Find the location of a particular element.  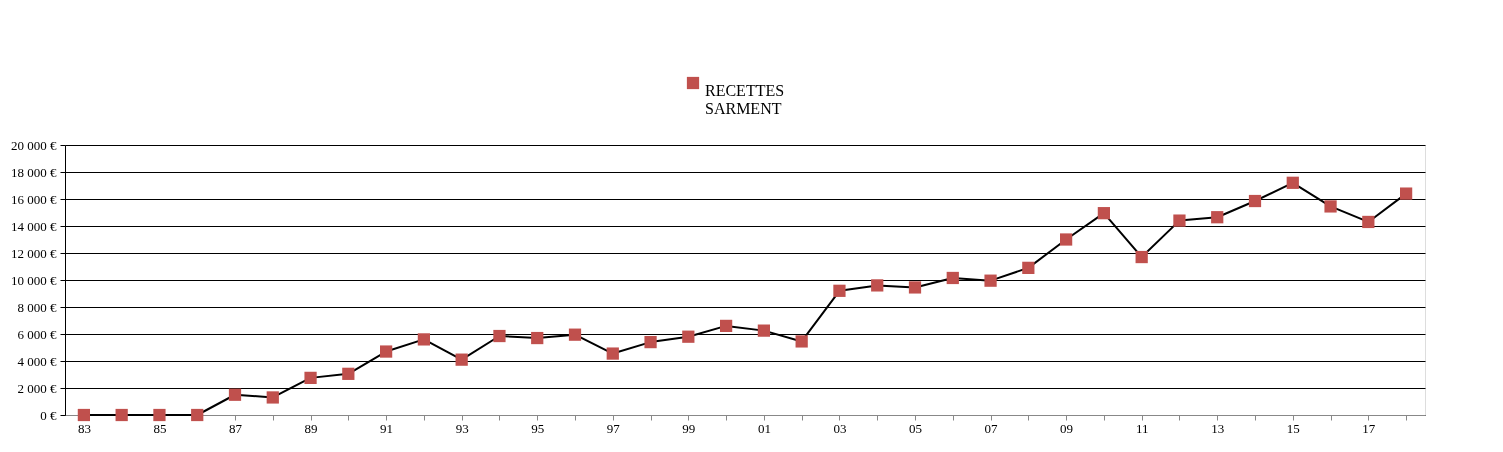

x-tick-label: 87 is located at coordinates (236, 428).